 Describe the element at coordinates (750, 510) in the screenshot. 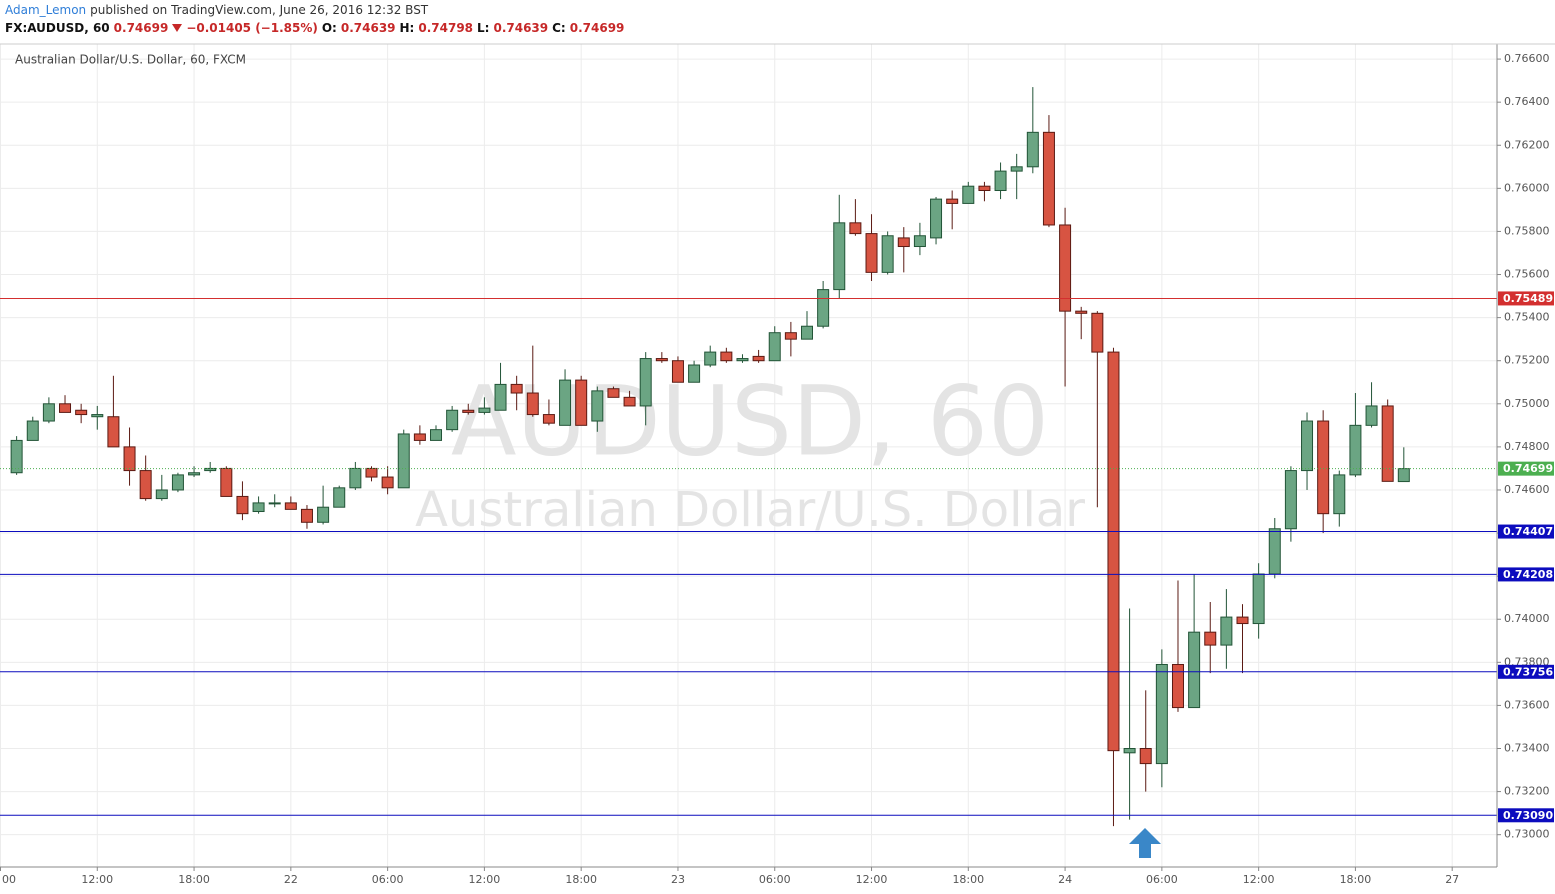

I see `watermark-name: Australian Dollar/U.S. Dollar` at that location.